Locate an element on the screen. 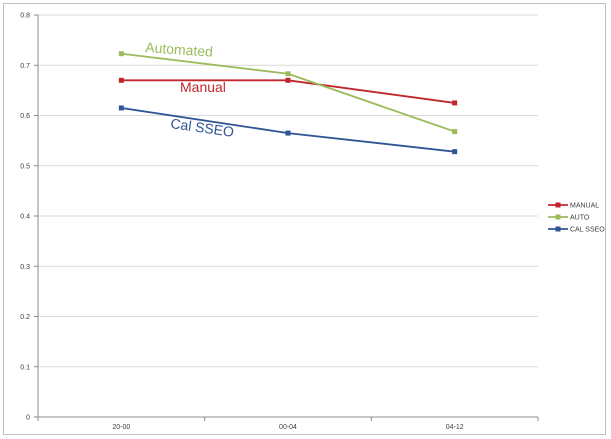 This screenshot has height=439, width=611. y-tick-label: 0.5 is located at coordinates (25, 166).